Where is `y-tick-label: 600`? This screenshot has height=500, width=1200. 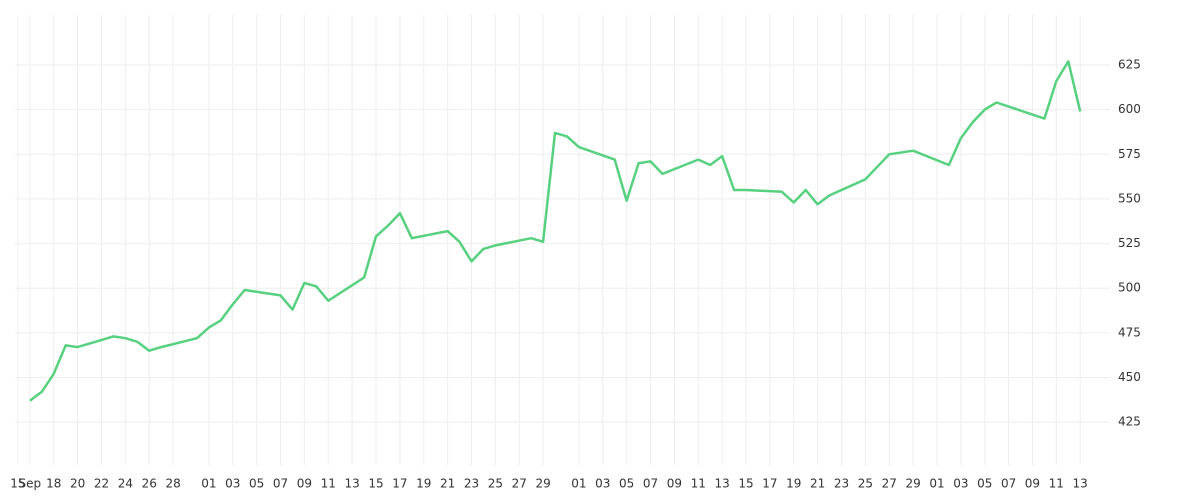
y-tick-label: 600 is located at coordinates (1129, 109).